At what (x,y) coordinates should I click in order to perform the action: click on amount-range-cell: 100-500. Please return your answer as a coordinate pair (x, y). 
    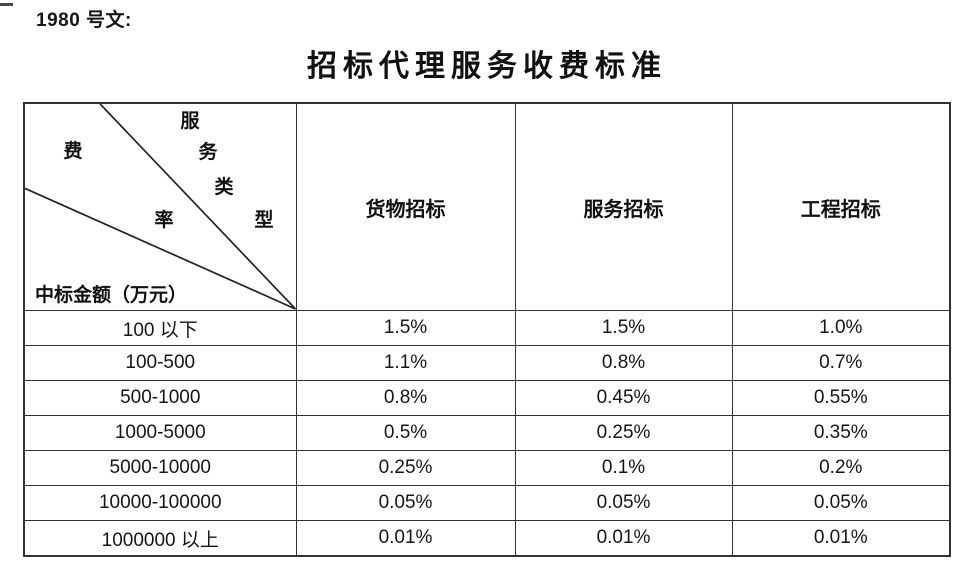
    Looking at the image, I should click on (160, 363).